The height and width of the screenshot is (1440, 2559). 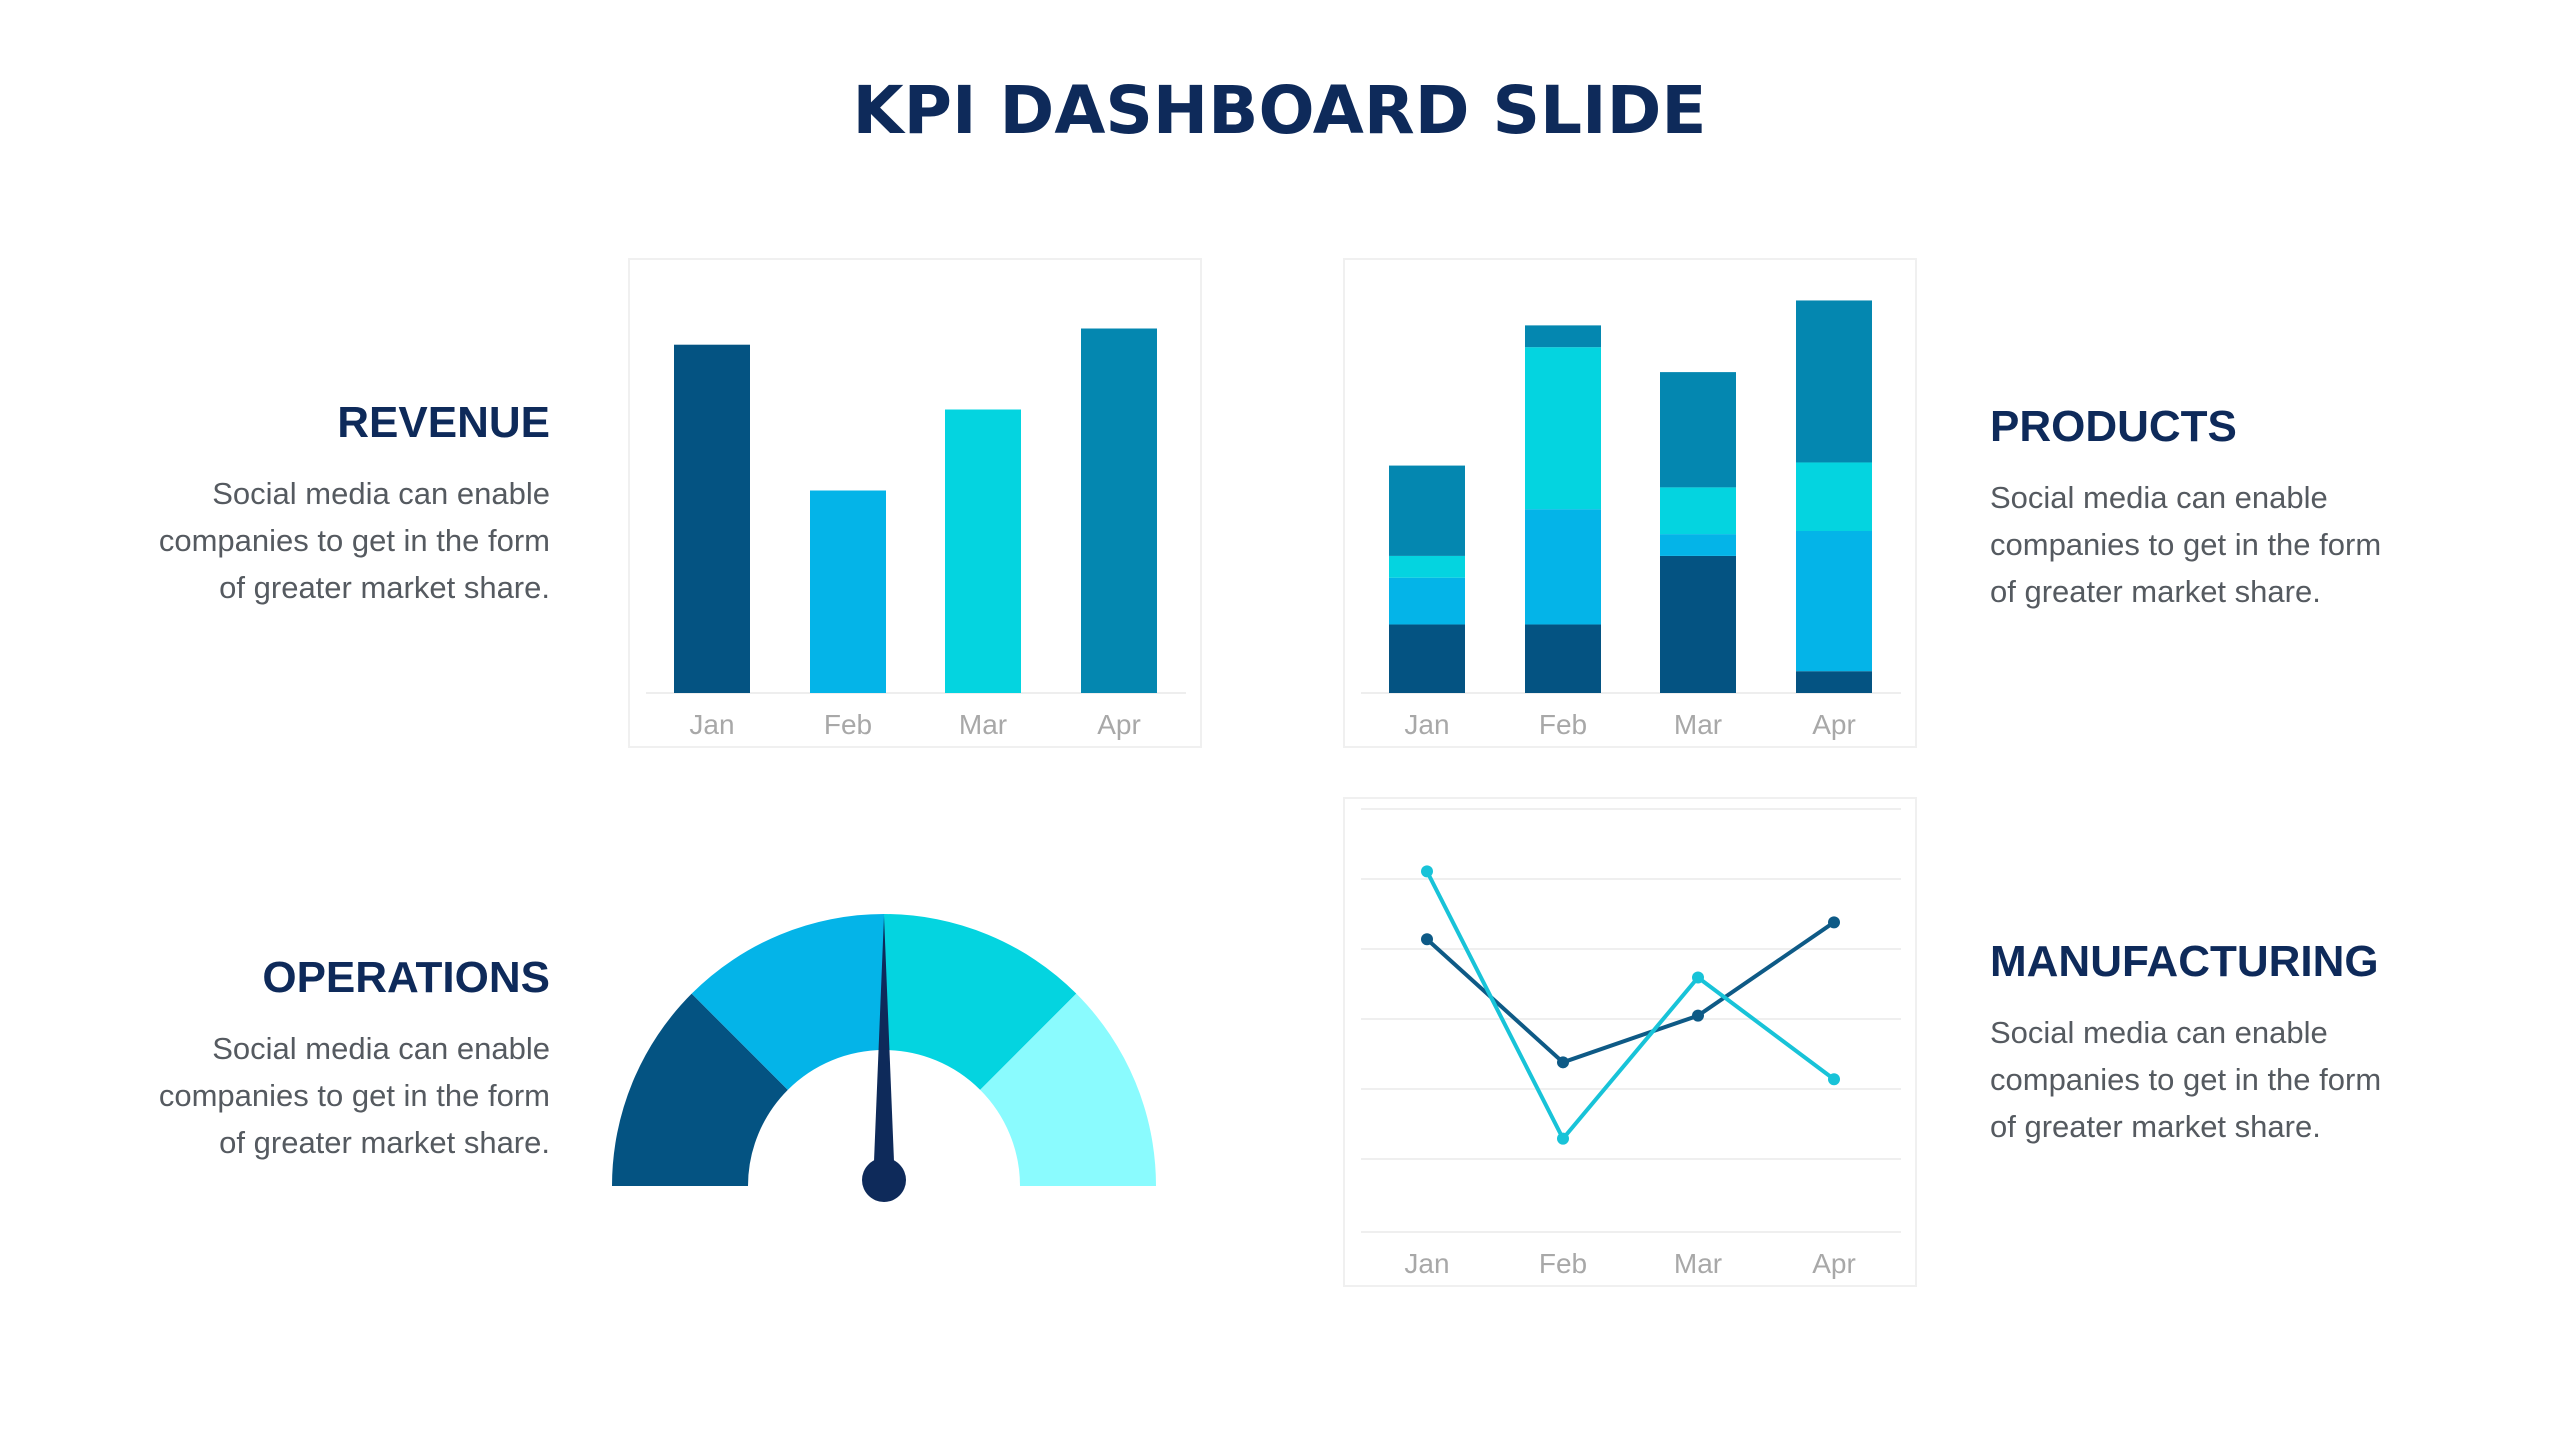 What do you see at coordinates (381, 493) in the screenshot?
I see `revenue-desc-line-1: Social media can enable` at bounding box center [381, 493].